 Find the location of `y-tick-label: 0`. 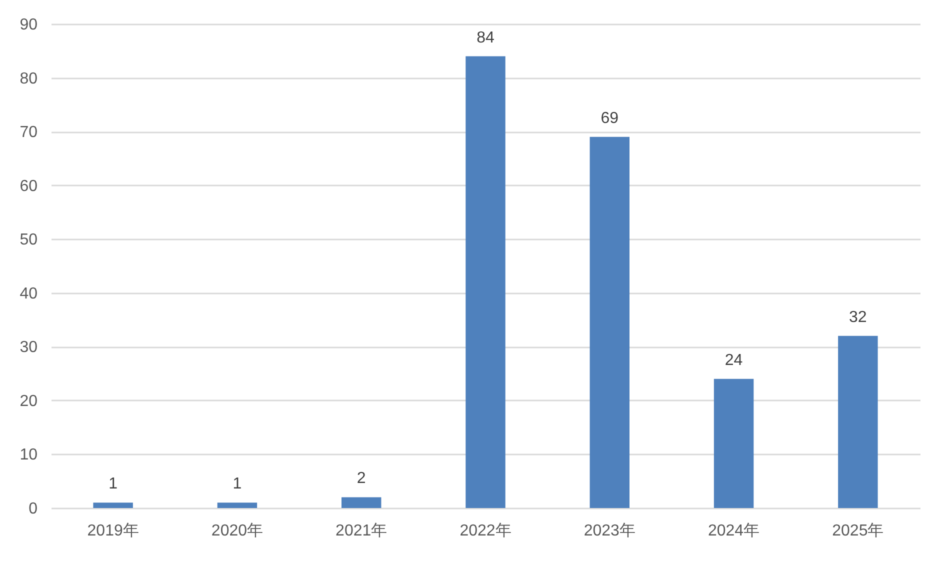

y-tick-label: 0 is located at coordinates (33, 509).